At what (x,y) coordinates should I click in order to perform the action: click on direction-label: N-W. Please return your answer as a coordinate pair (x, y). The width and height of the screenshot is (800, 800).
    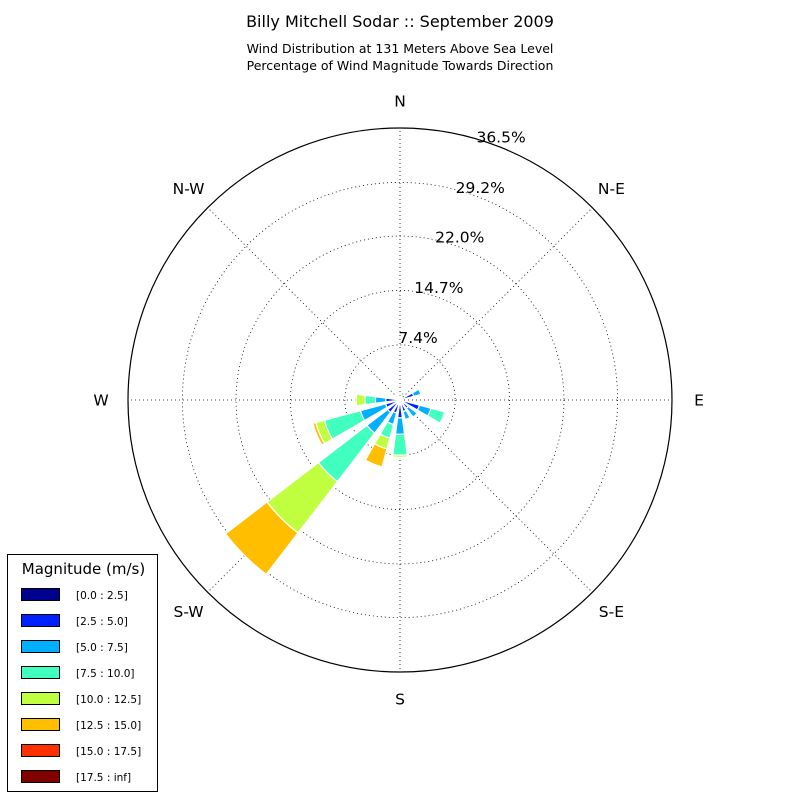
    Looking at the image, I should click on (189, 189).